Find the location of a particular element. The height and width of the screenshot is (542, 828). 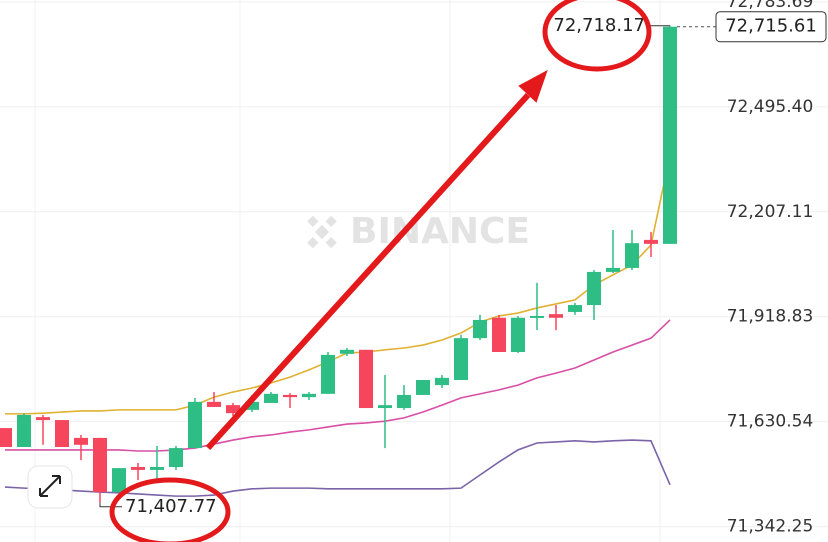

last-price-label: 72,715.61 is located at coordinates (771, 26).